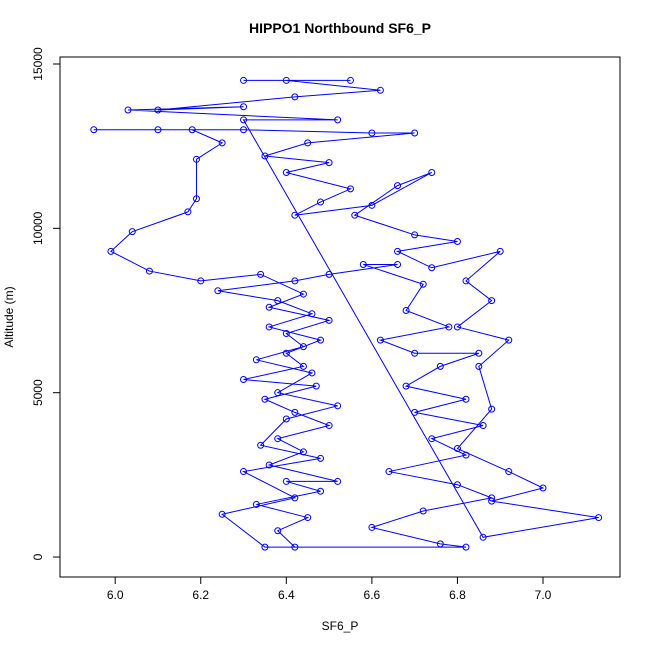 The height and width of the screenshot is (650, 650). What do you see at coordinates (38, 392) in the screenshot?
I see `y-tick-label: 5000` at bounding box center [38, 392].